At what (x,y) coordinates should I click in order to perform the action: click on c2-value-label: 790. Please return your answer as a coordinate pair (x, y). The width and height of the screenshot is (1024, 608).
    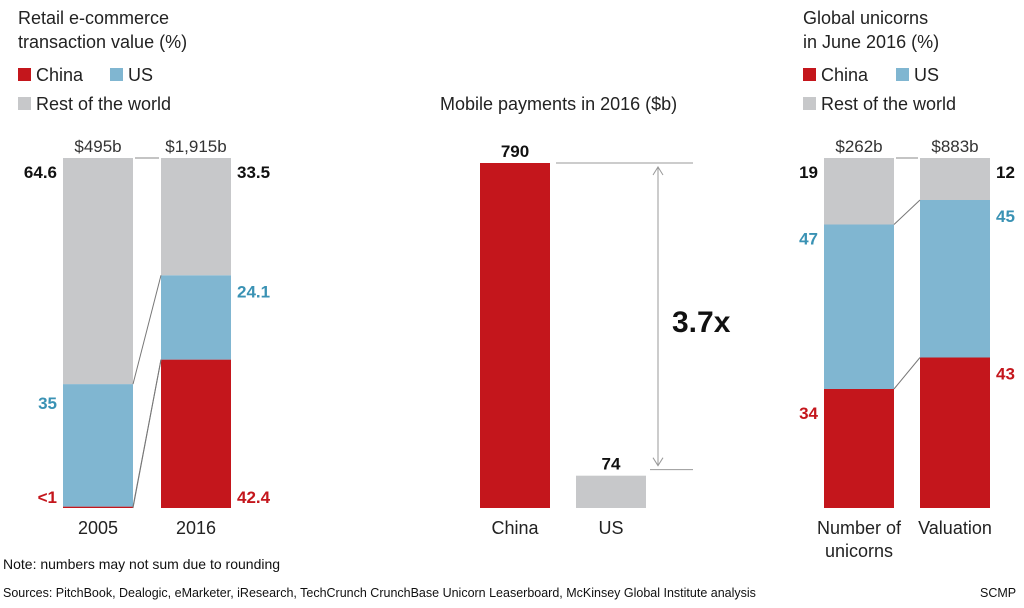
    Looking at the image, I should click on (515, 151).